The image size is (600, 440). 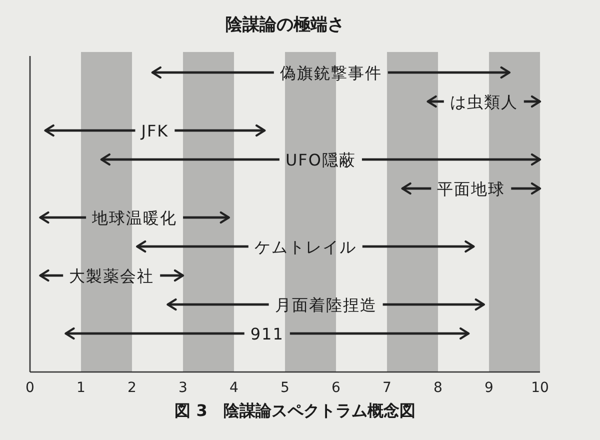 What do you see at coordinates (295, 410) in the screenshot?
I see `caption: 図 3 陰謀論スペクトラム概念図` at bounding box center [295, 410].